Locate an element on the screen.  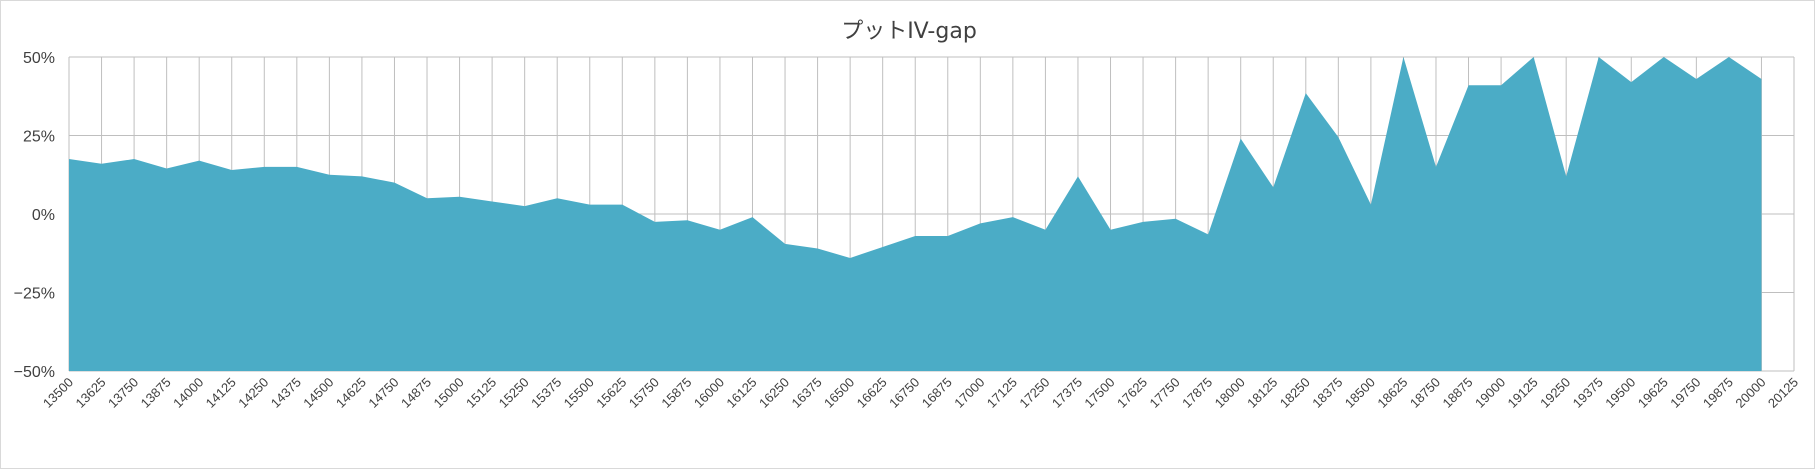
y-tick-label: 50% is located at coordinates (39, 58).